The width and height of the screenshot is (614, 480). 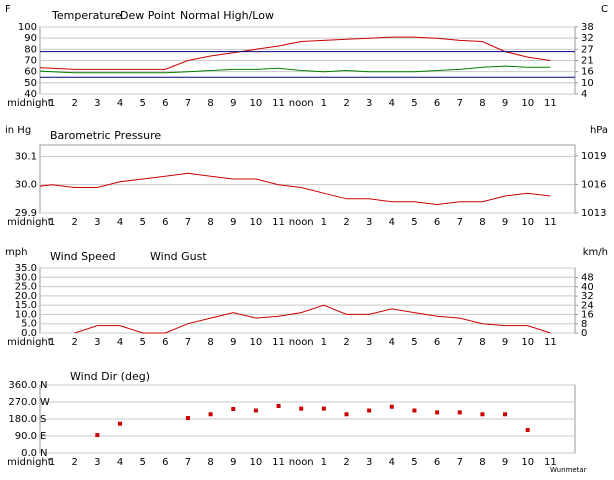 What do you see at coordinates (43, 419) in the screenshot?
I see `compass-label: S` at bounding box center [43, 419].